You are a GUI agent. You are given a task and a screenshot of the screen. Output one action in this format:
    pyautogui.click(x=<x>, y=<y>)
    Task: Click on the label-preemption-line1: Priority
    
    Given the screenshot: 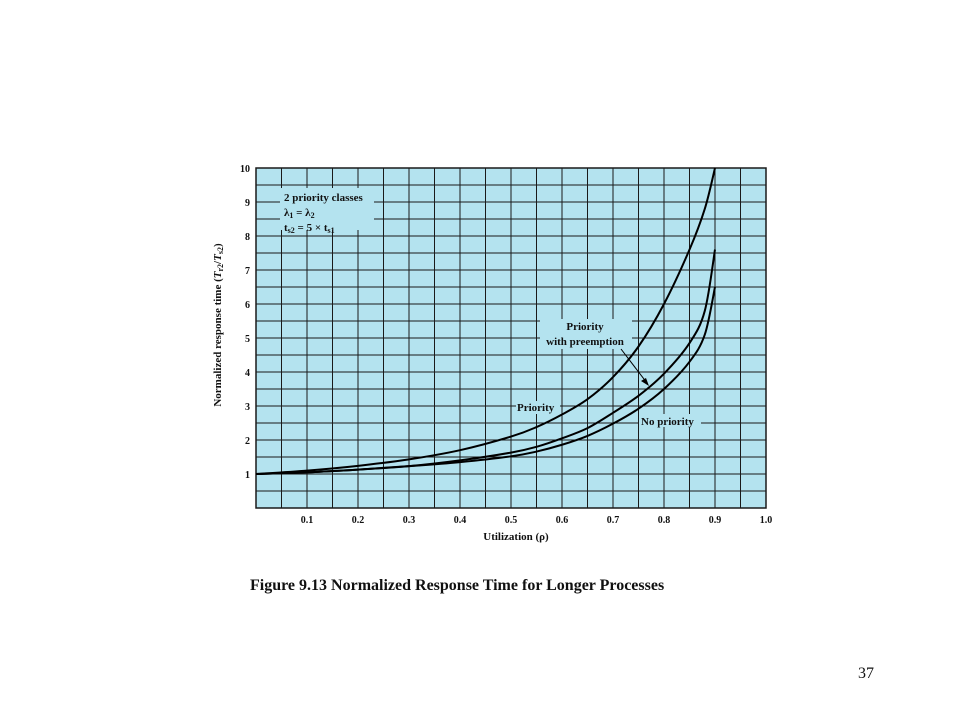 What is the action you would take?
    pyautogui.click(x=585, y=327)
    